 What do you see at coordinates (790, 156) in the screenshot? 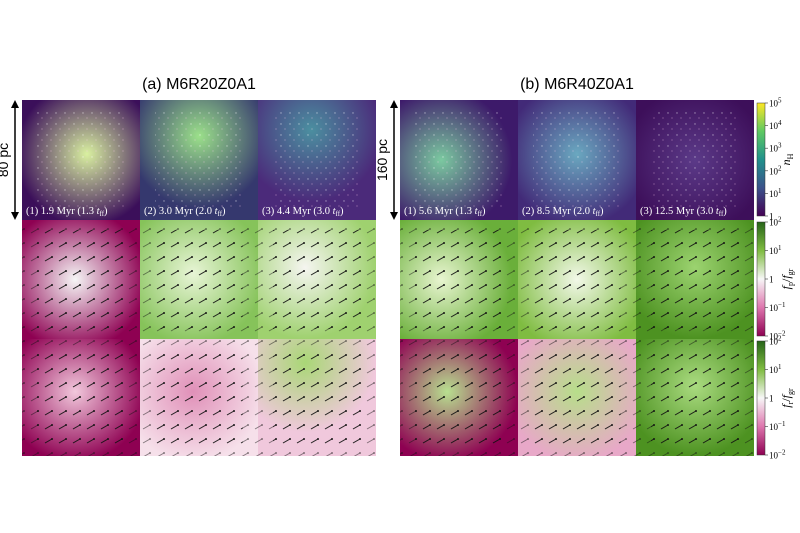
I see `label-sub: H` at bounding box center [790, 156].